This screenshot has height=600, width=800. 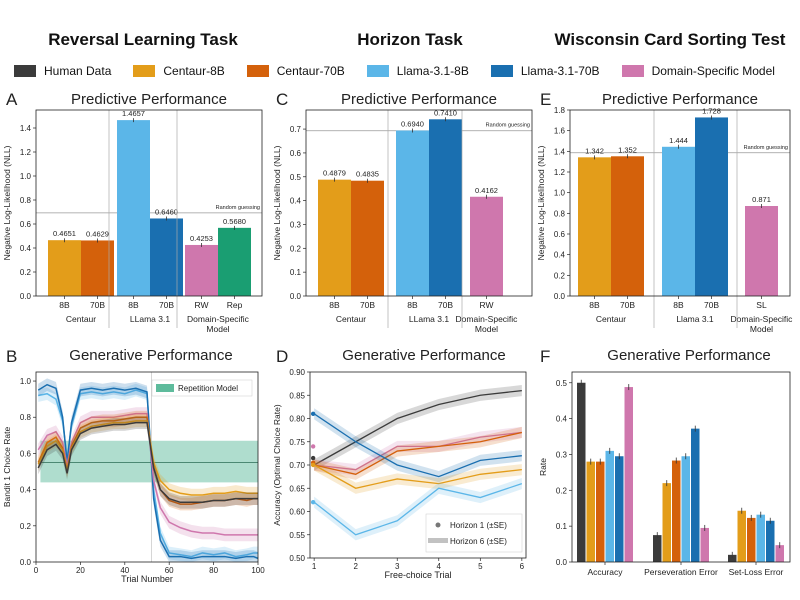 I want to click on panel-c-random-guess-label: Random guessing, so click(x=508, y=126).